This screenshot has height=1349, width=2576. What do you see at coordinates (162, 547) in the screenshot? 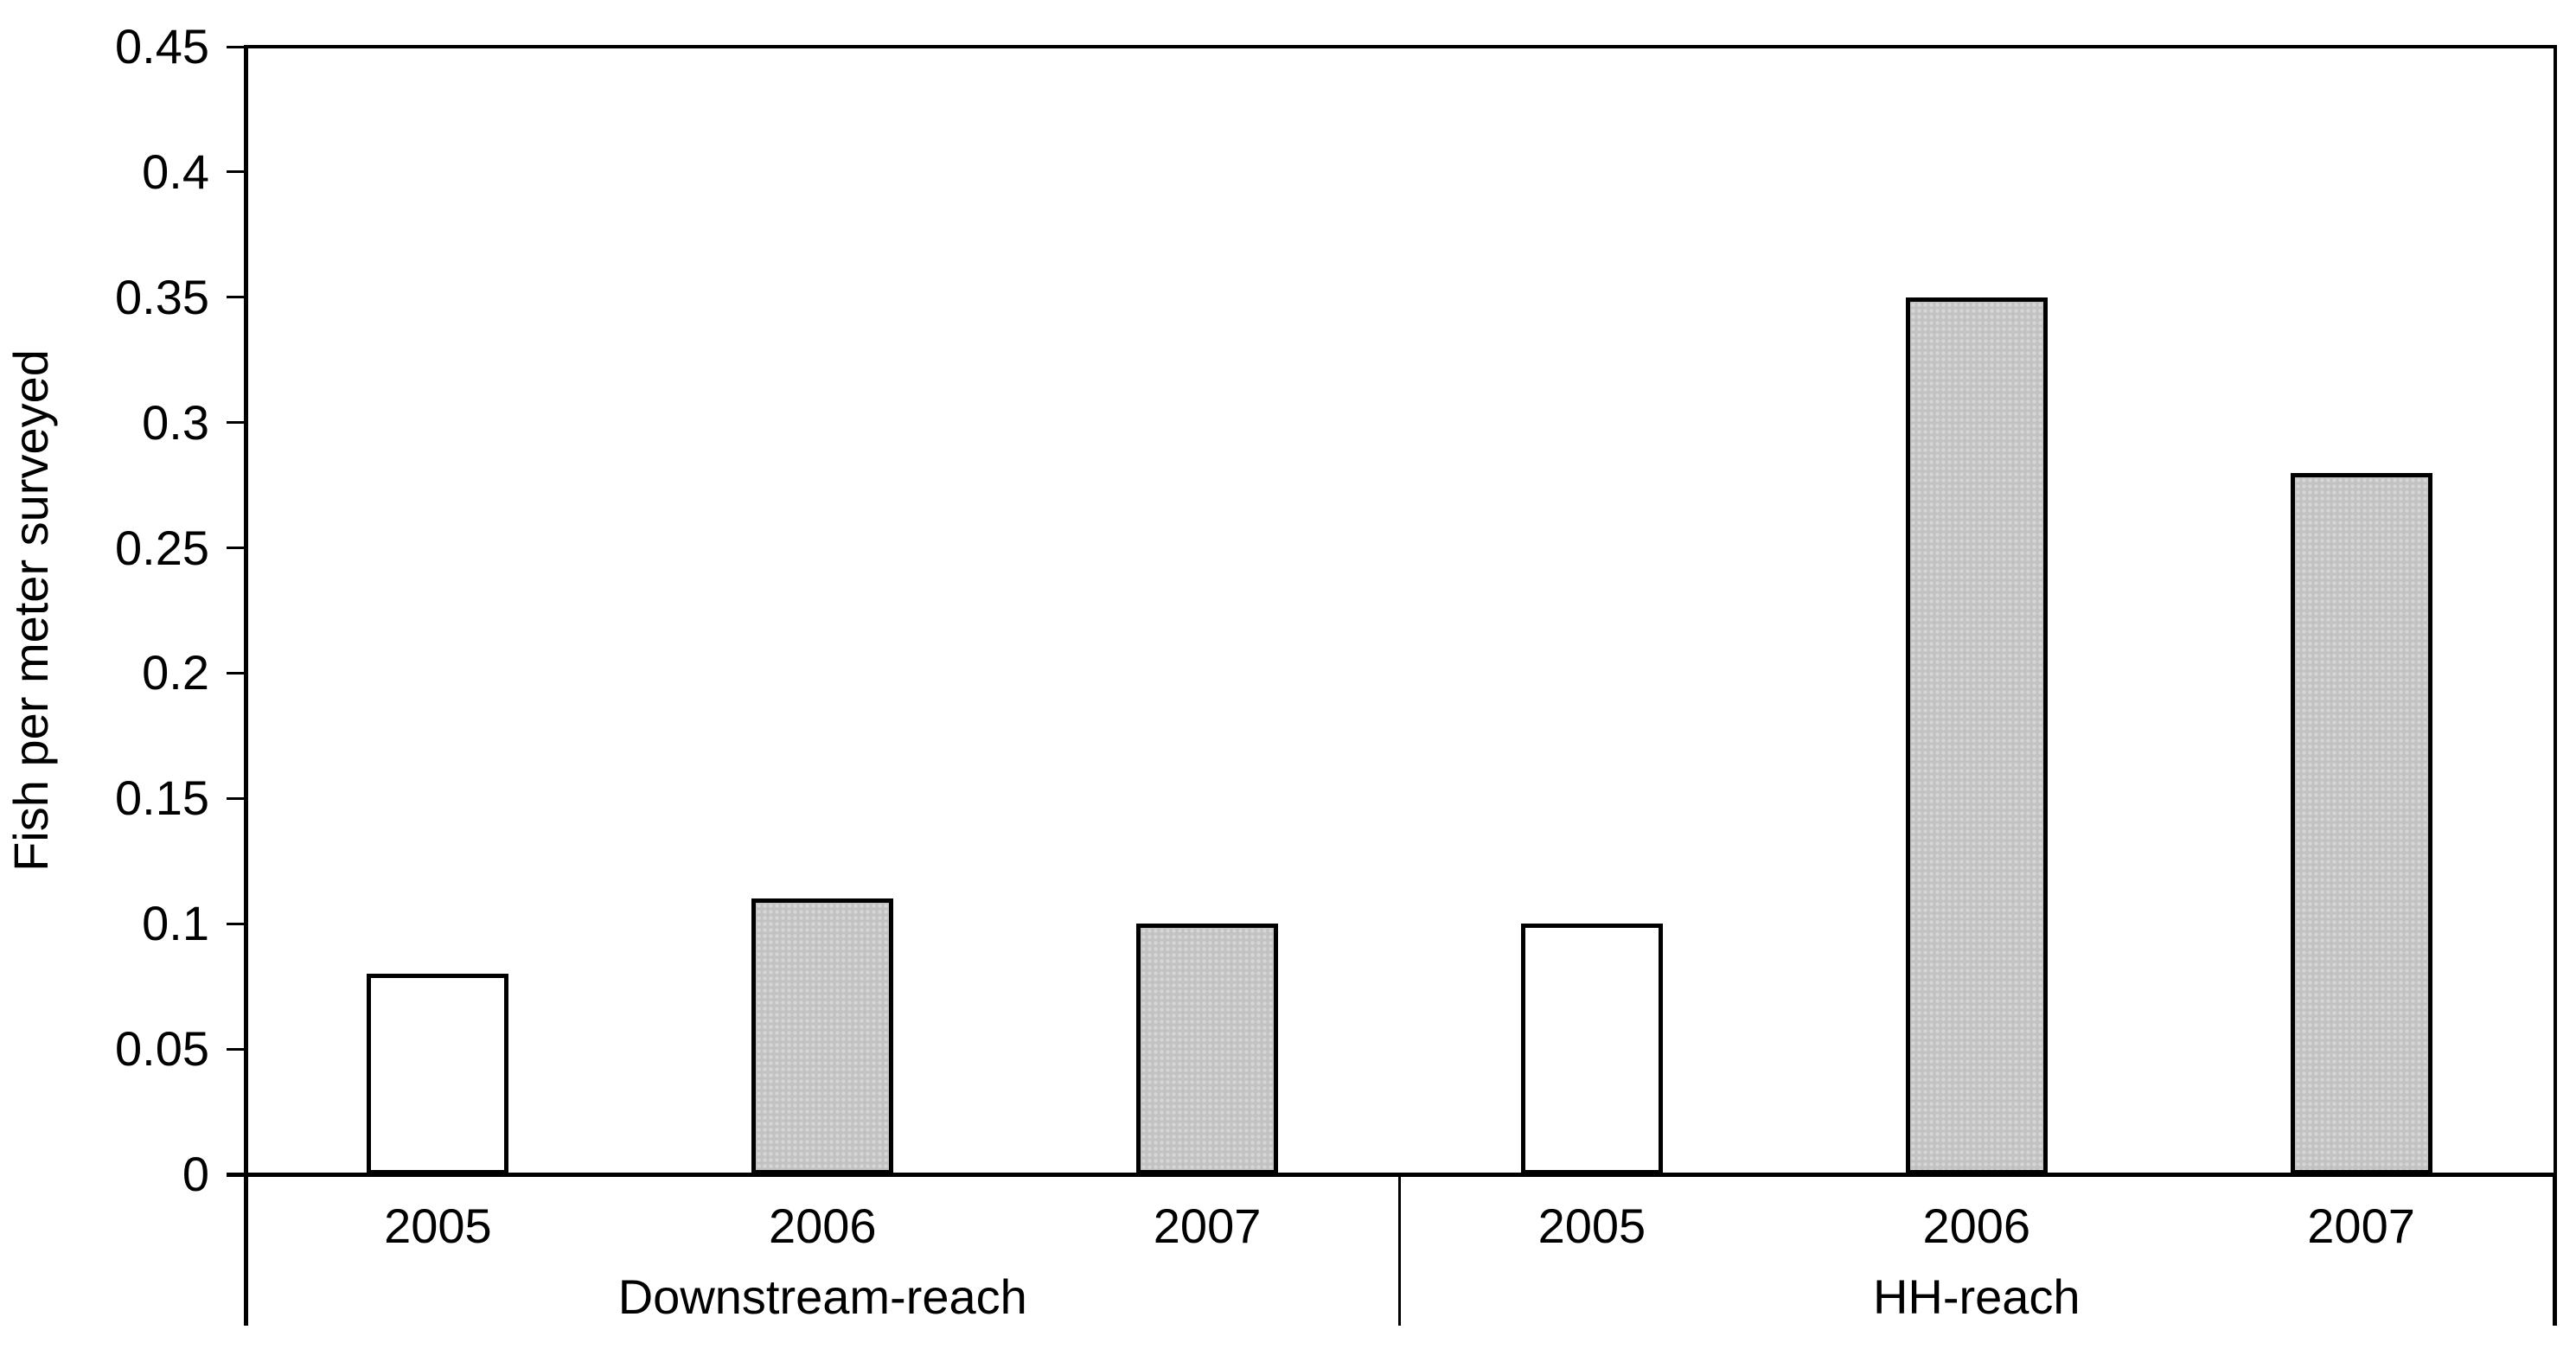
I see `y-tick-label: 0.25` at bounding box center [162, 547].